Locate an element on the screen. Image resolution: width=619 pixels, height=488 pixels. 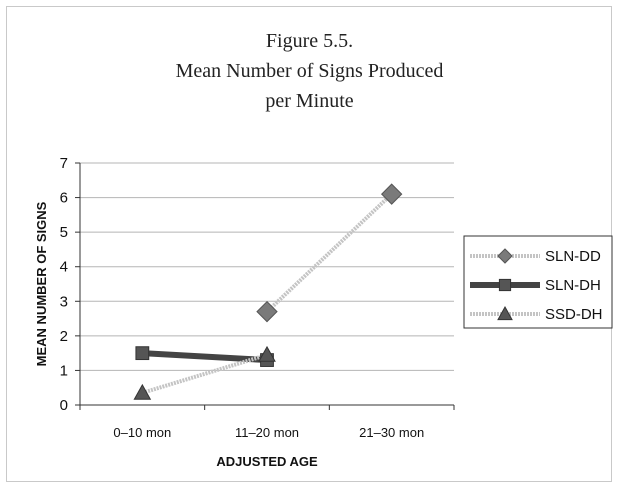
y-axis-title: MEAN NUMBER OF SIGNS is located at coordinates (41, 283).